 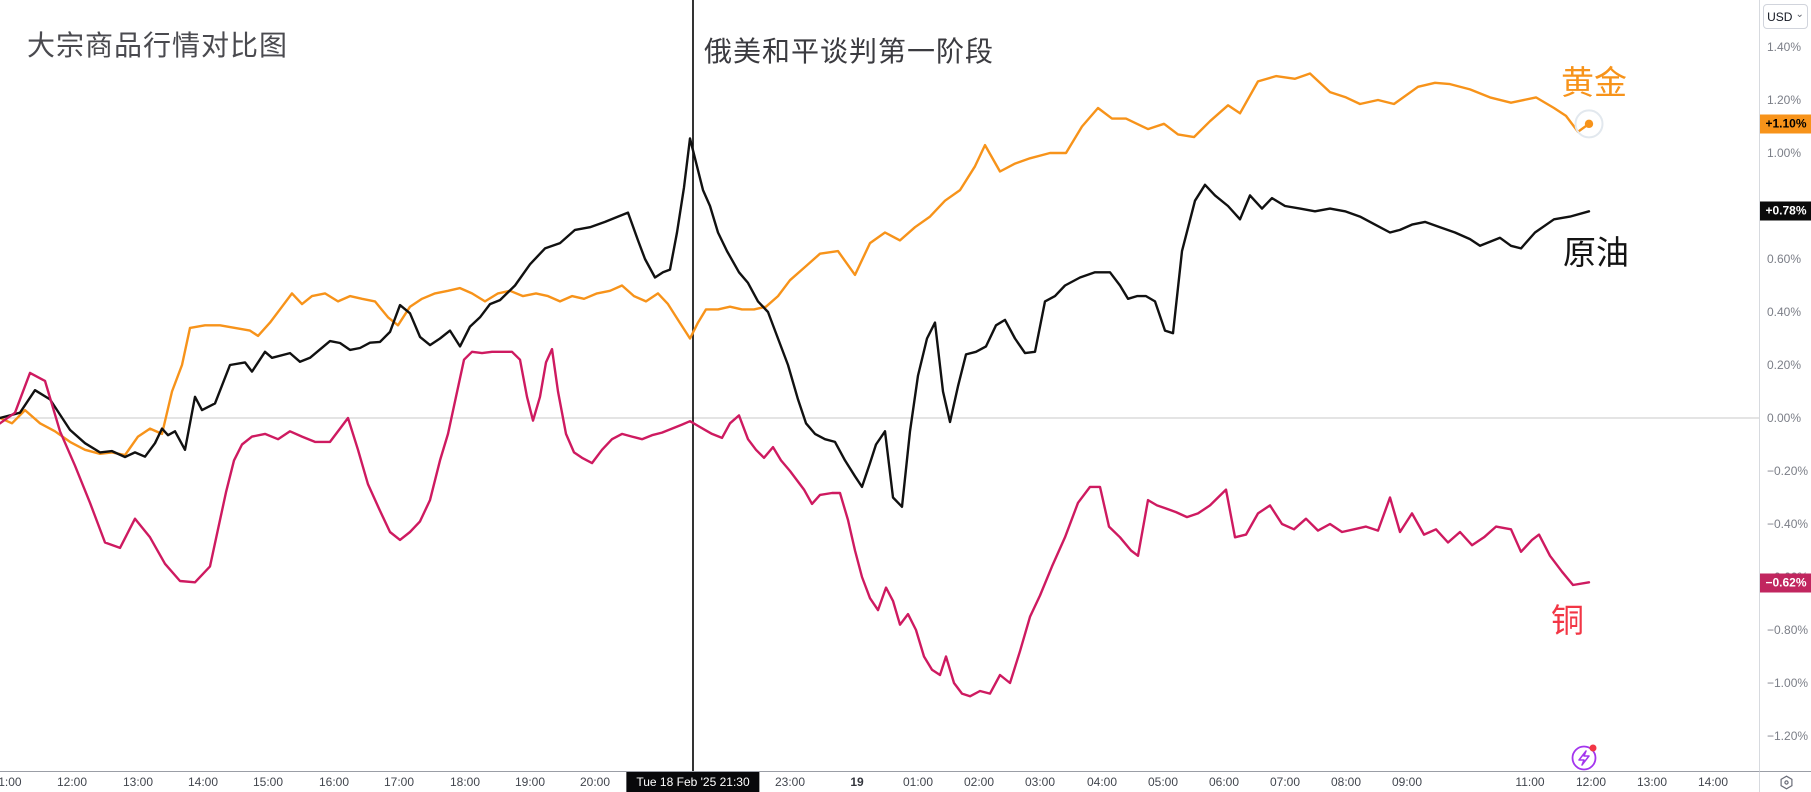 What do you see at coordinates (1224, 782) in the screenshot?
I see `time-tick-label: 06:00` at bounding box center [1224, 782].